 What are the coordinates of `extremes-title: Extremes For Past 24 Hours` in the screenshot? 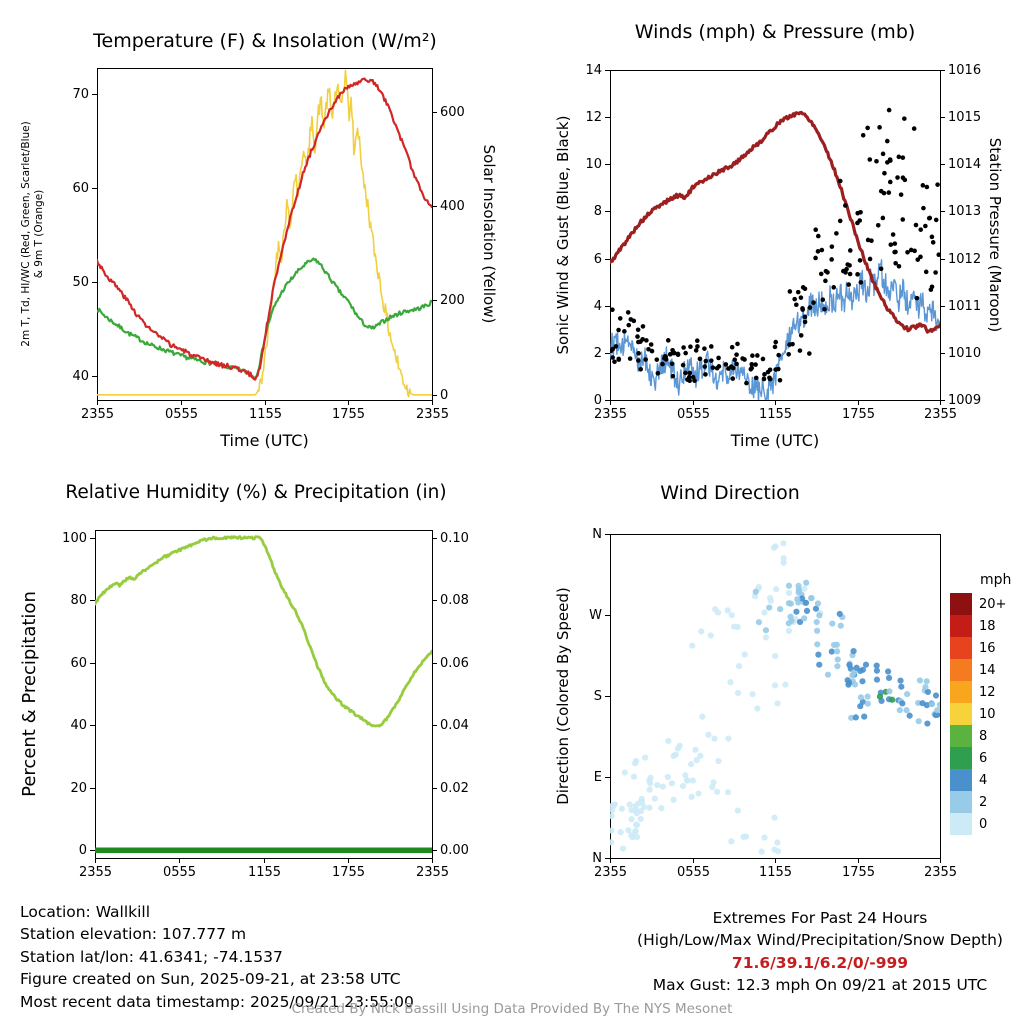 It's located at (820, 918).